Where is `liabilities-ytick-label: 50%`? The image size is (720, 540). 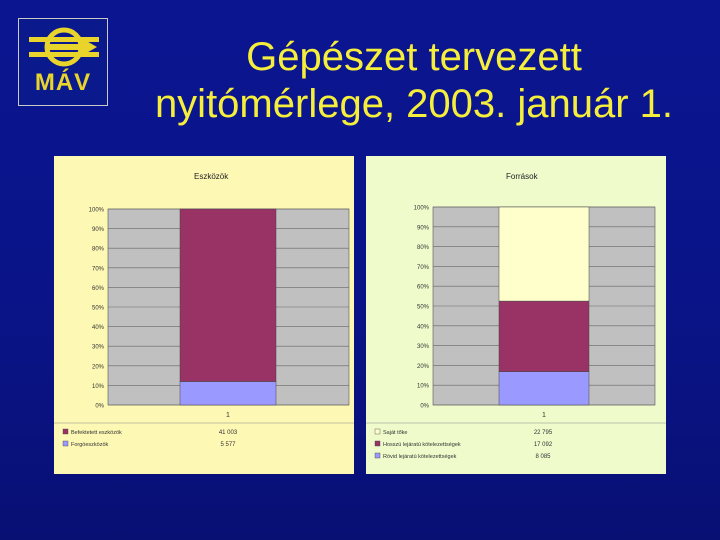 liabilities-ytick-label: 50% is located at coordinates (423, 308).